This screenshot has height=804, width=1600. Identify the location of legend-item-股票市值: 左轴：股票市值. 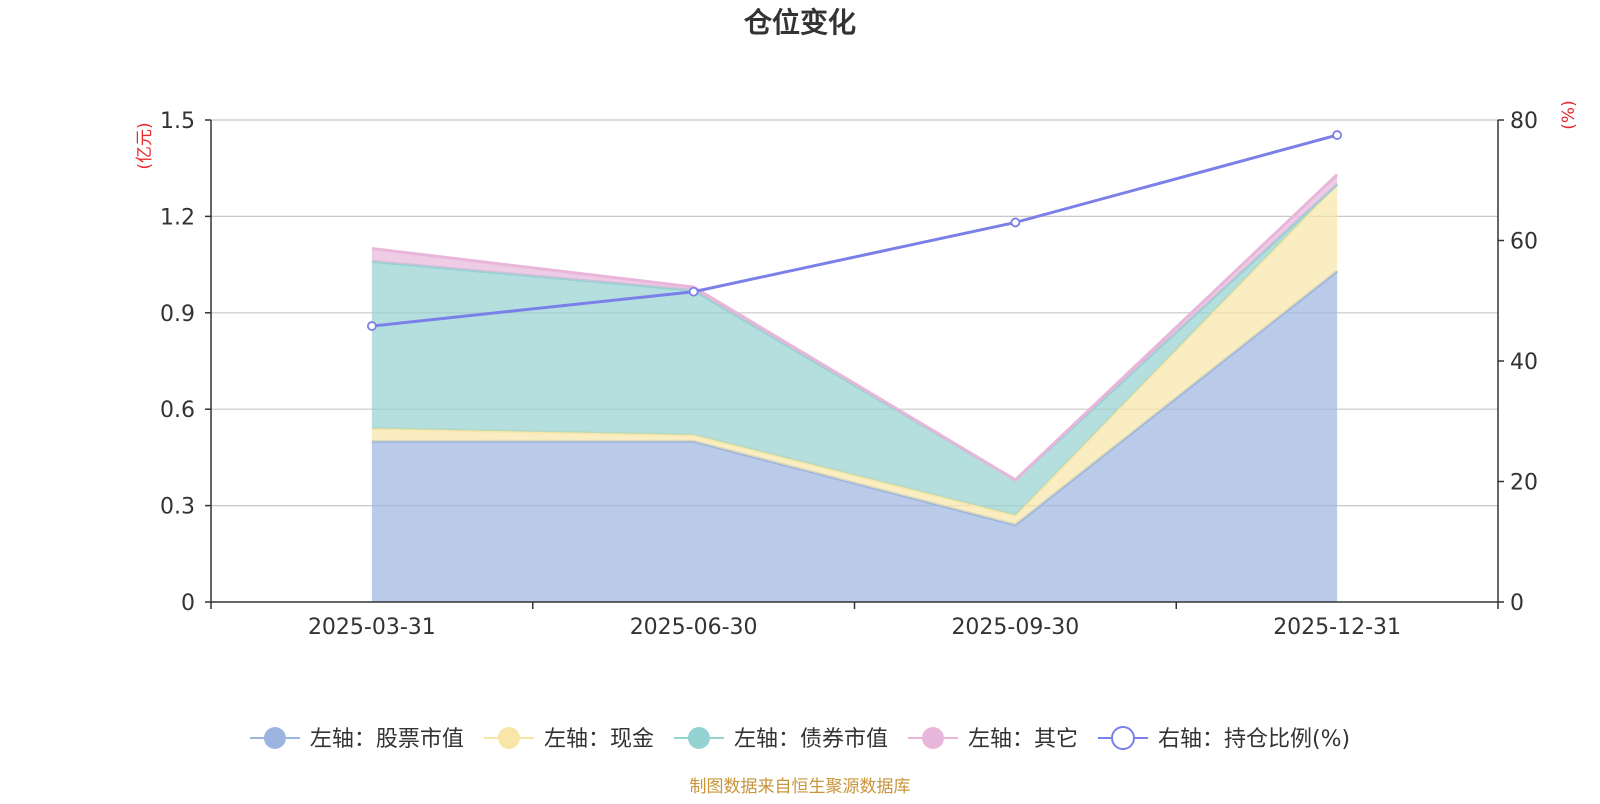
(356, 739).